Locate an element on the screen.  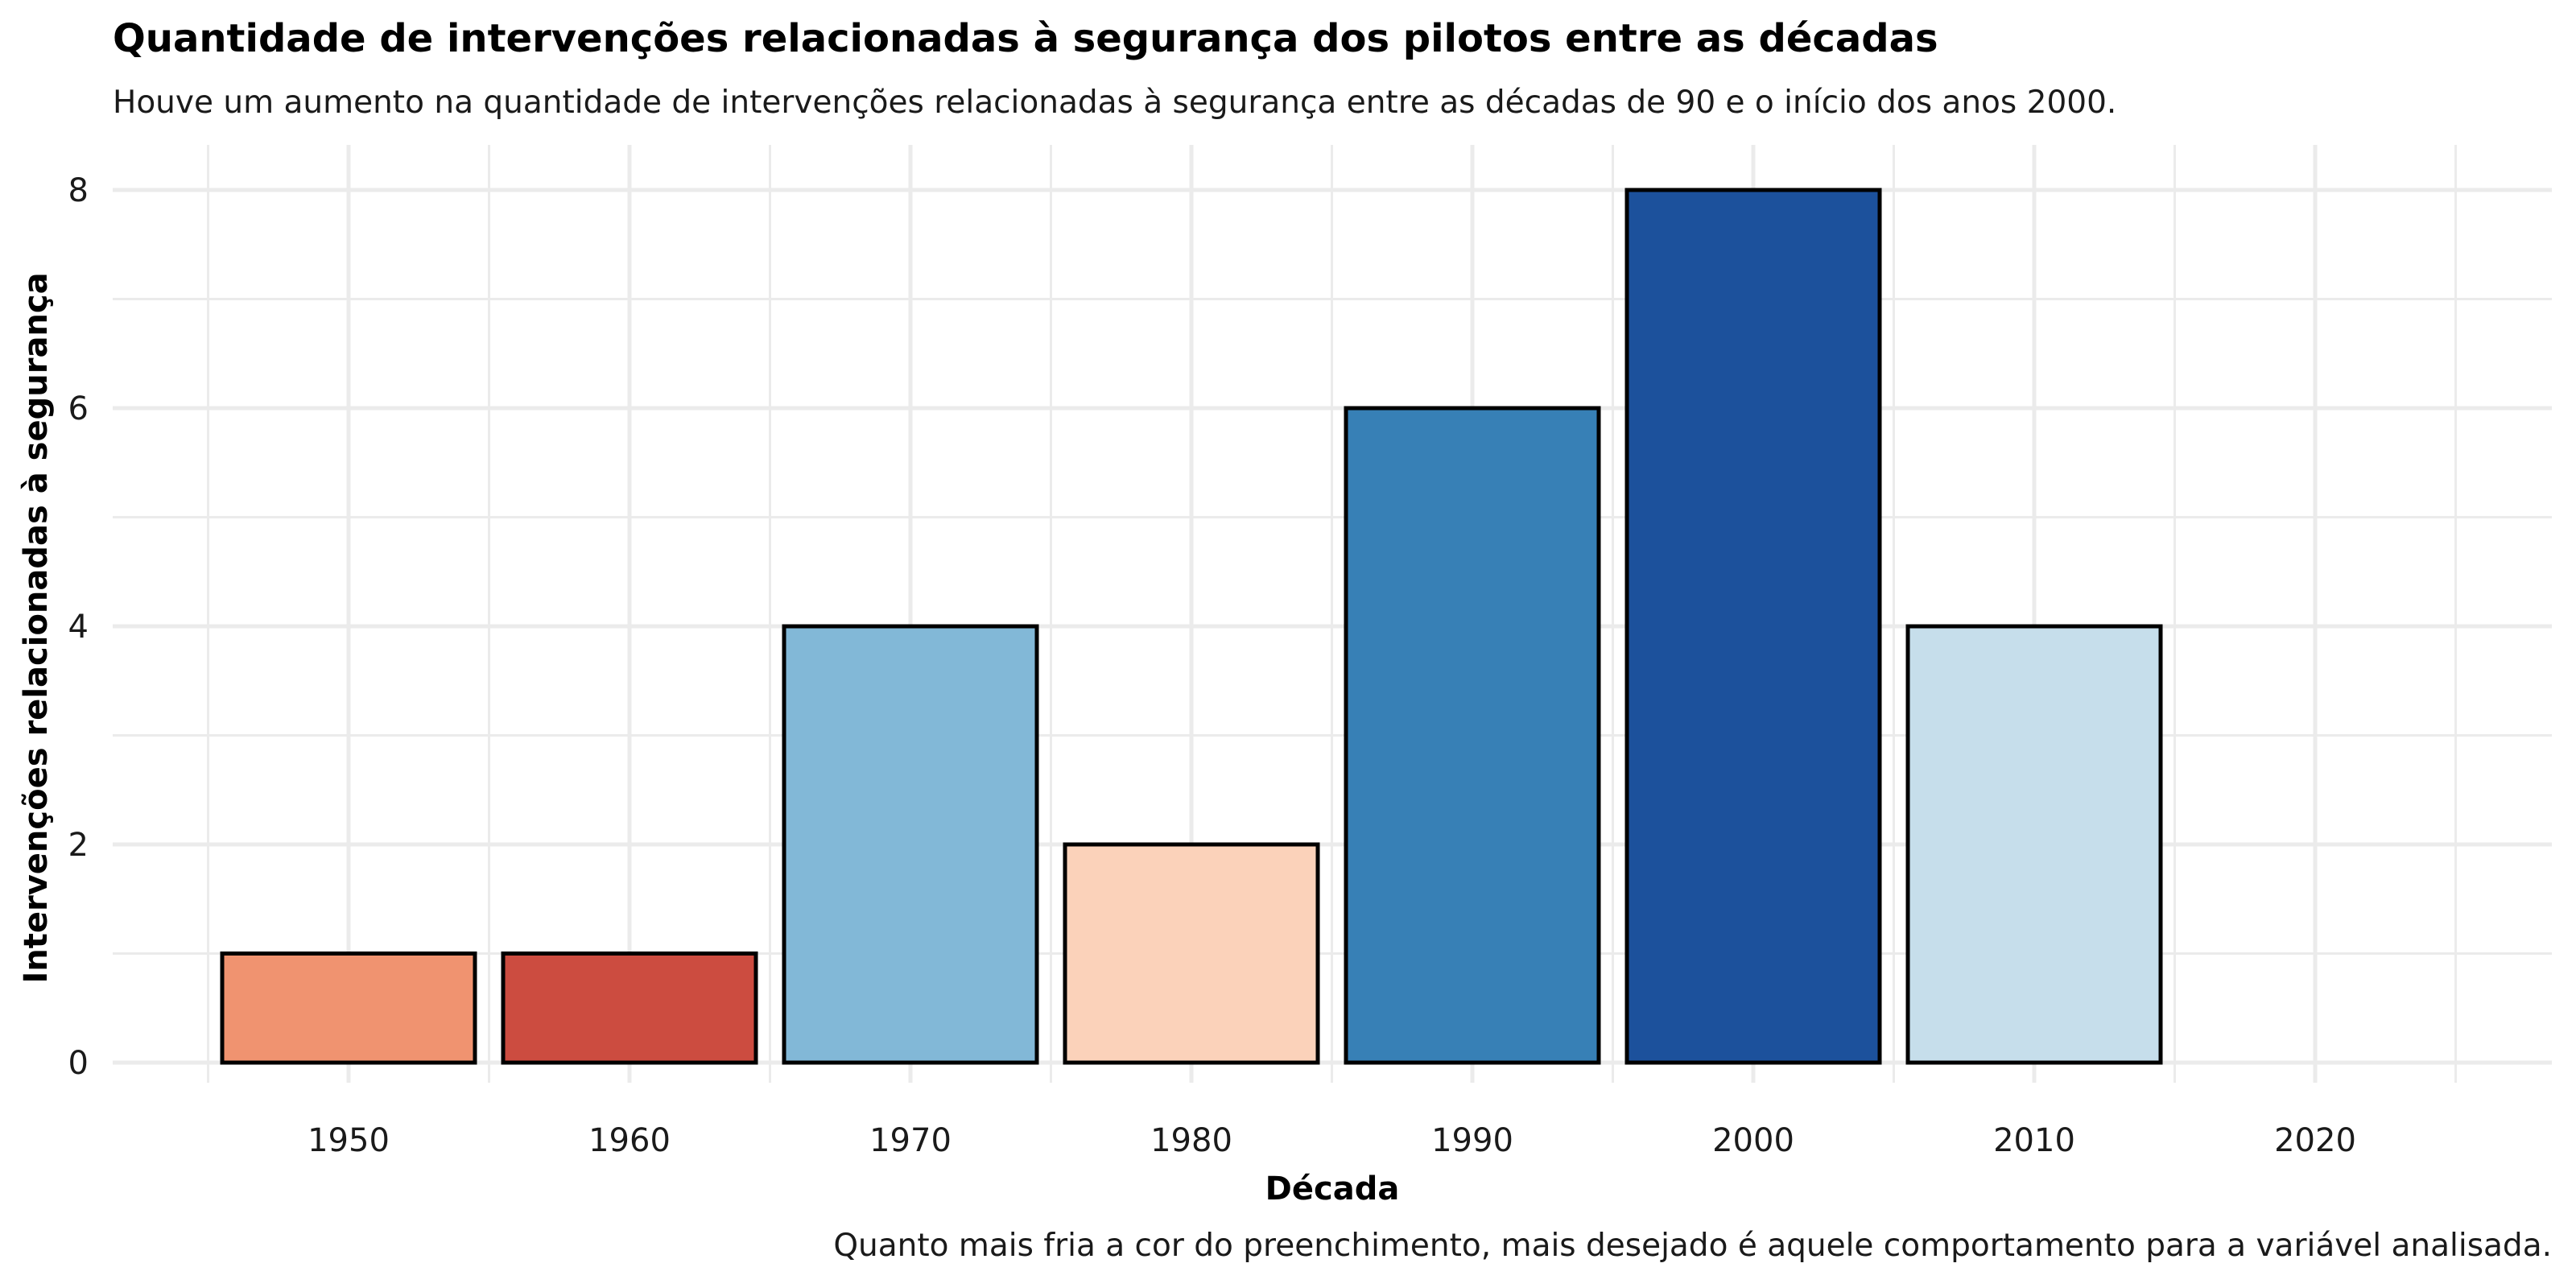
y-tick-label: 4 is located at coordinates (78, 627).